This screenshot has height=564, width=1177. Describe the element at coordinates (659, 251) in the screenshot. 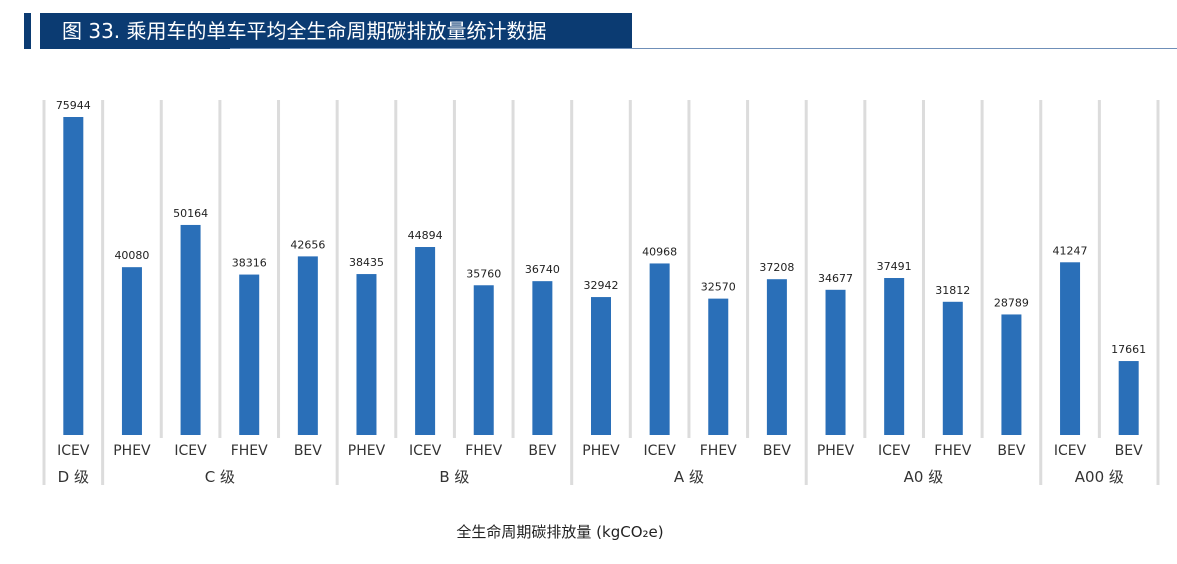

I see `data-label: 40968` at that location.